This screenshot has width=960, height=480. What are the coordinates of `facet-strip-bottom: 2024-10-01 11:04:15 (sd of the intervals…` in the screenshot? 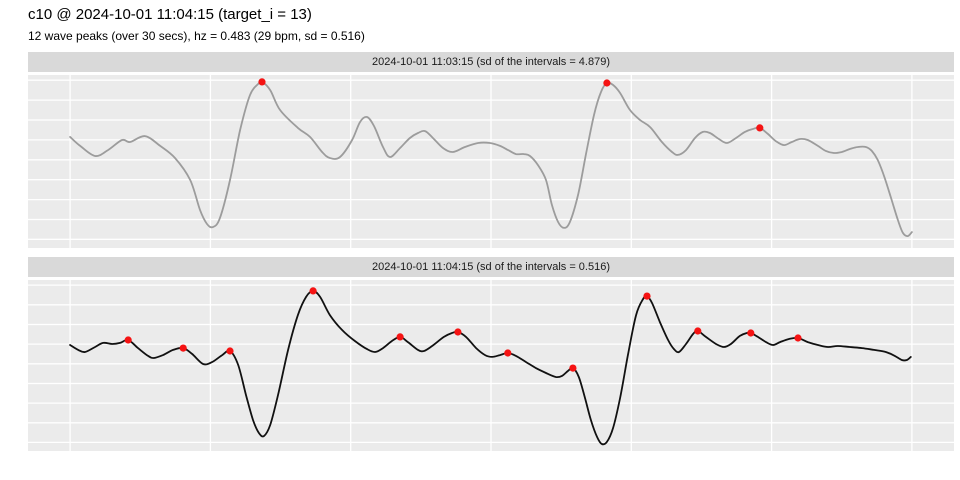 It's located at (491, 267).